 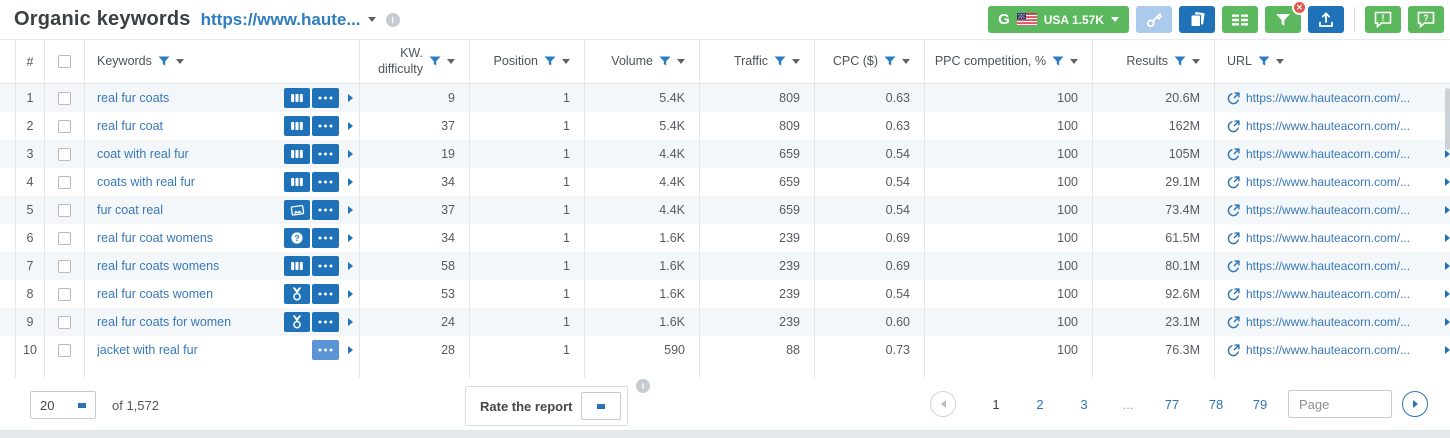 What do you see at coordinates (164, 322) in the screenshot?
I see `keyword-link: real fur coats for women` at bounding box center [164, 322].